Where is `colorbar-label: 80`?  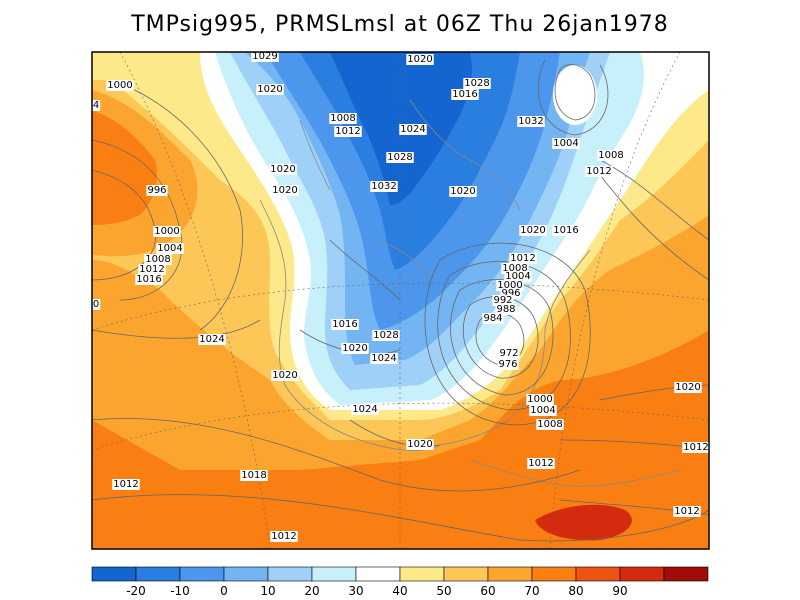 colorbar-label: 80 is located at coordinates (575, 591).